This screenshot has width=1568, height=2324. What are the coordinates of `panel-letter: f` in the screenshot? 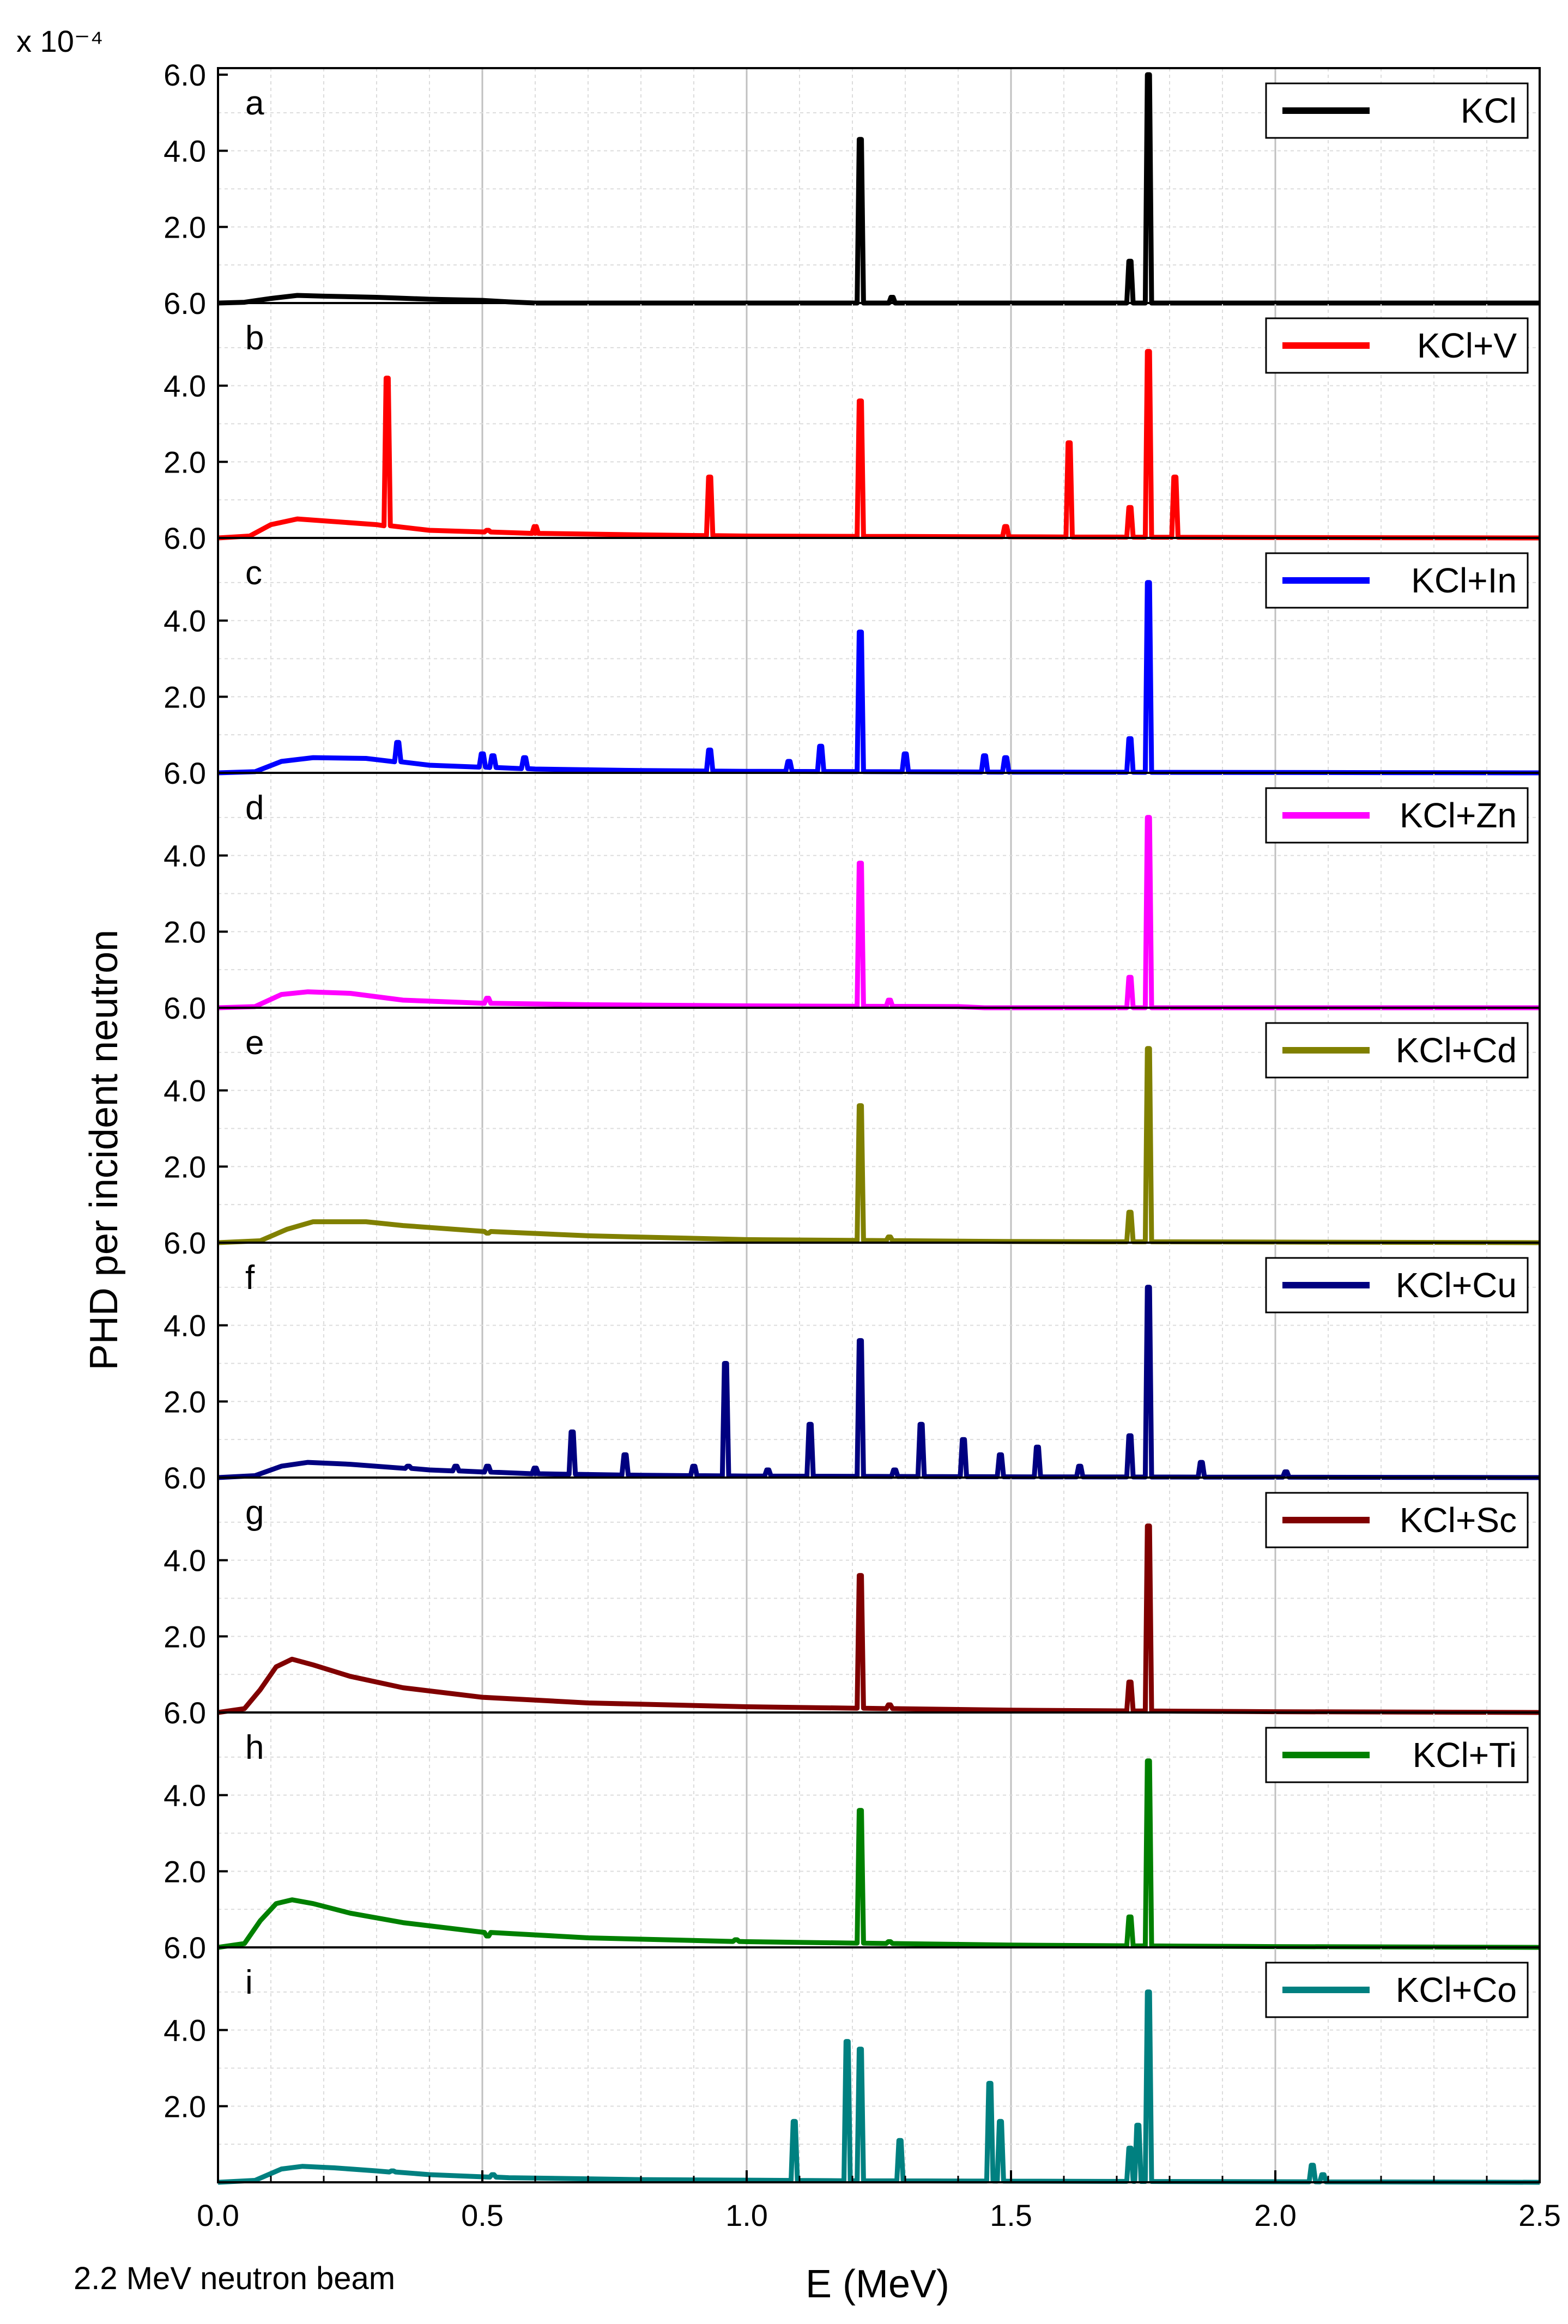 It's located at (250, 1278).